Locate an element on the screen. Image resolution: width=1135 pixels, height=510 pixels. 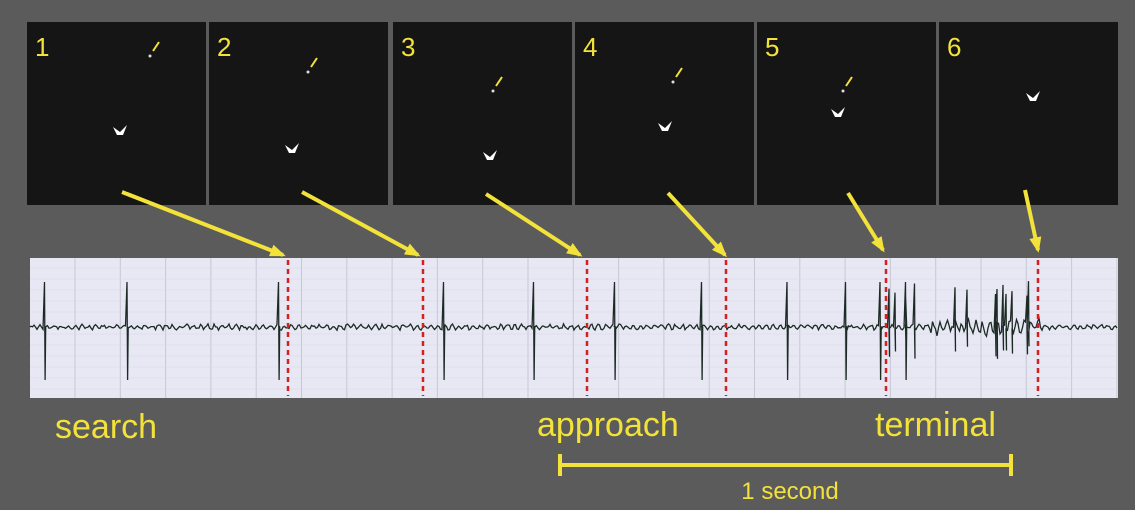
arrows is located at coordinates (581, 223).